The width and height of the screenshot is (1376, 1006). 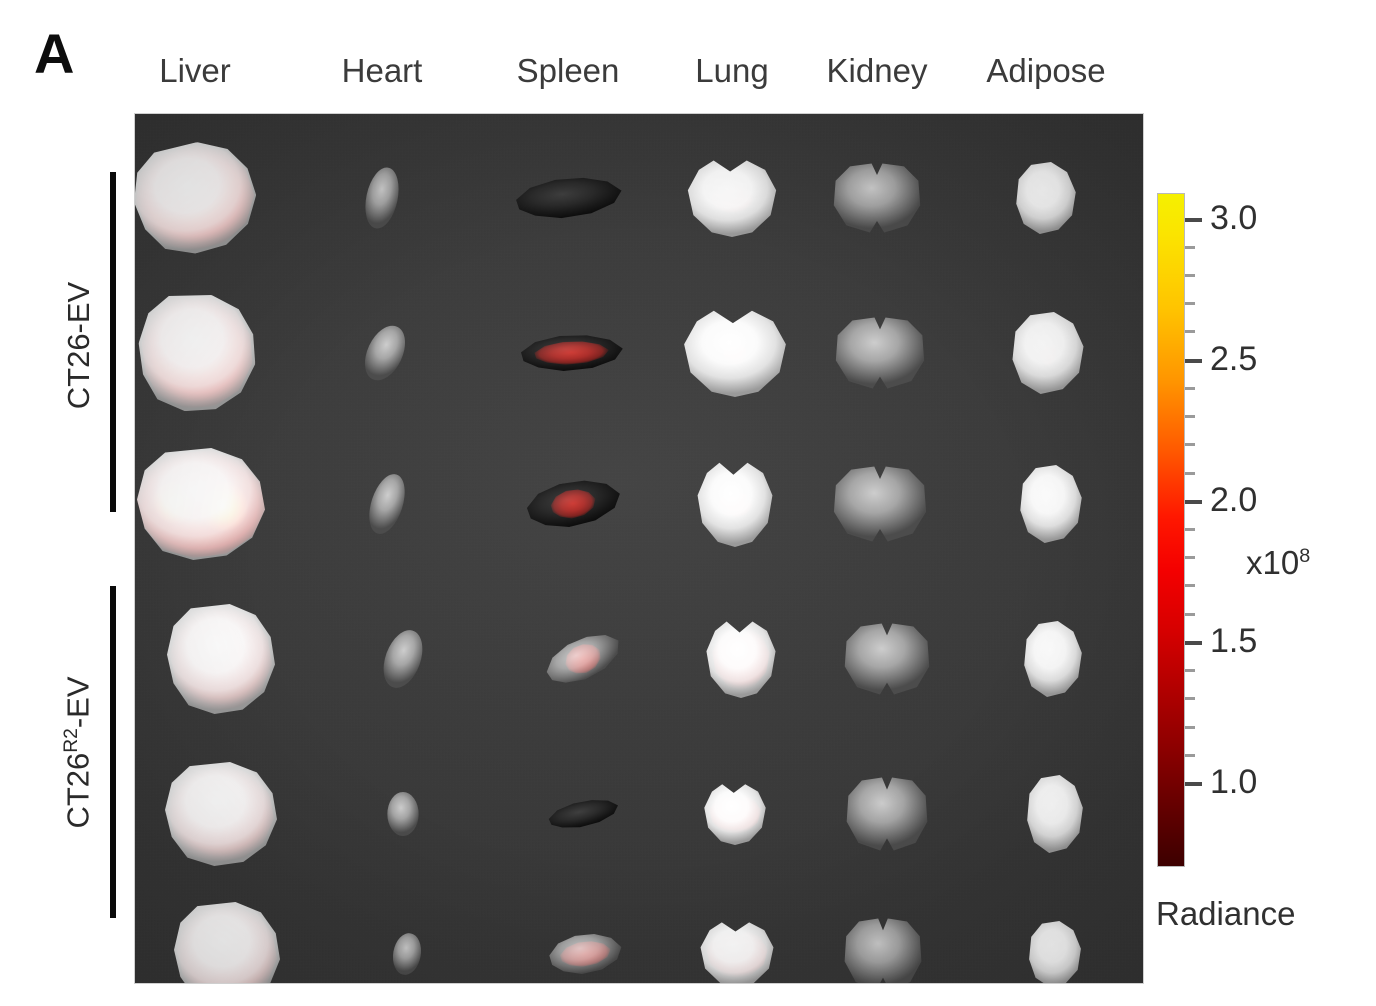 I want to click on colorbar-tick-1.6, so click(x=1190, y=614).